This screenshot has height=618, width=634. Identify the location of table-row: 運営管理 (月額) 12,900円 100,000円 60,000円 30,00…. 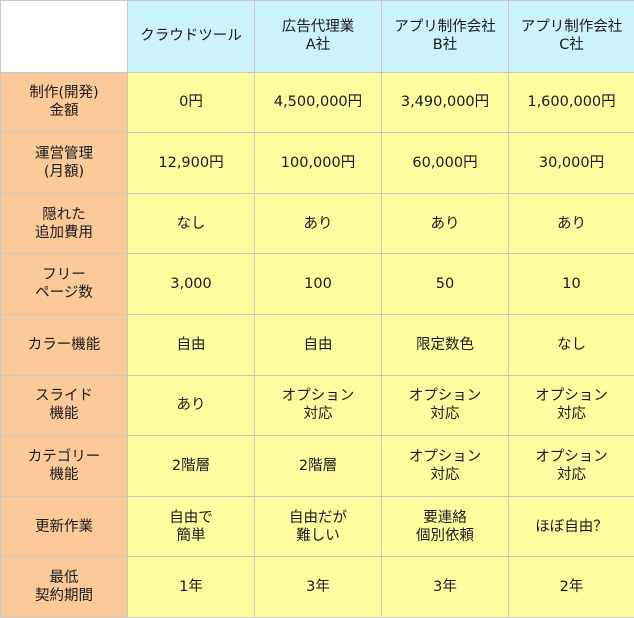
(317, 163).